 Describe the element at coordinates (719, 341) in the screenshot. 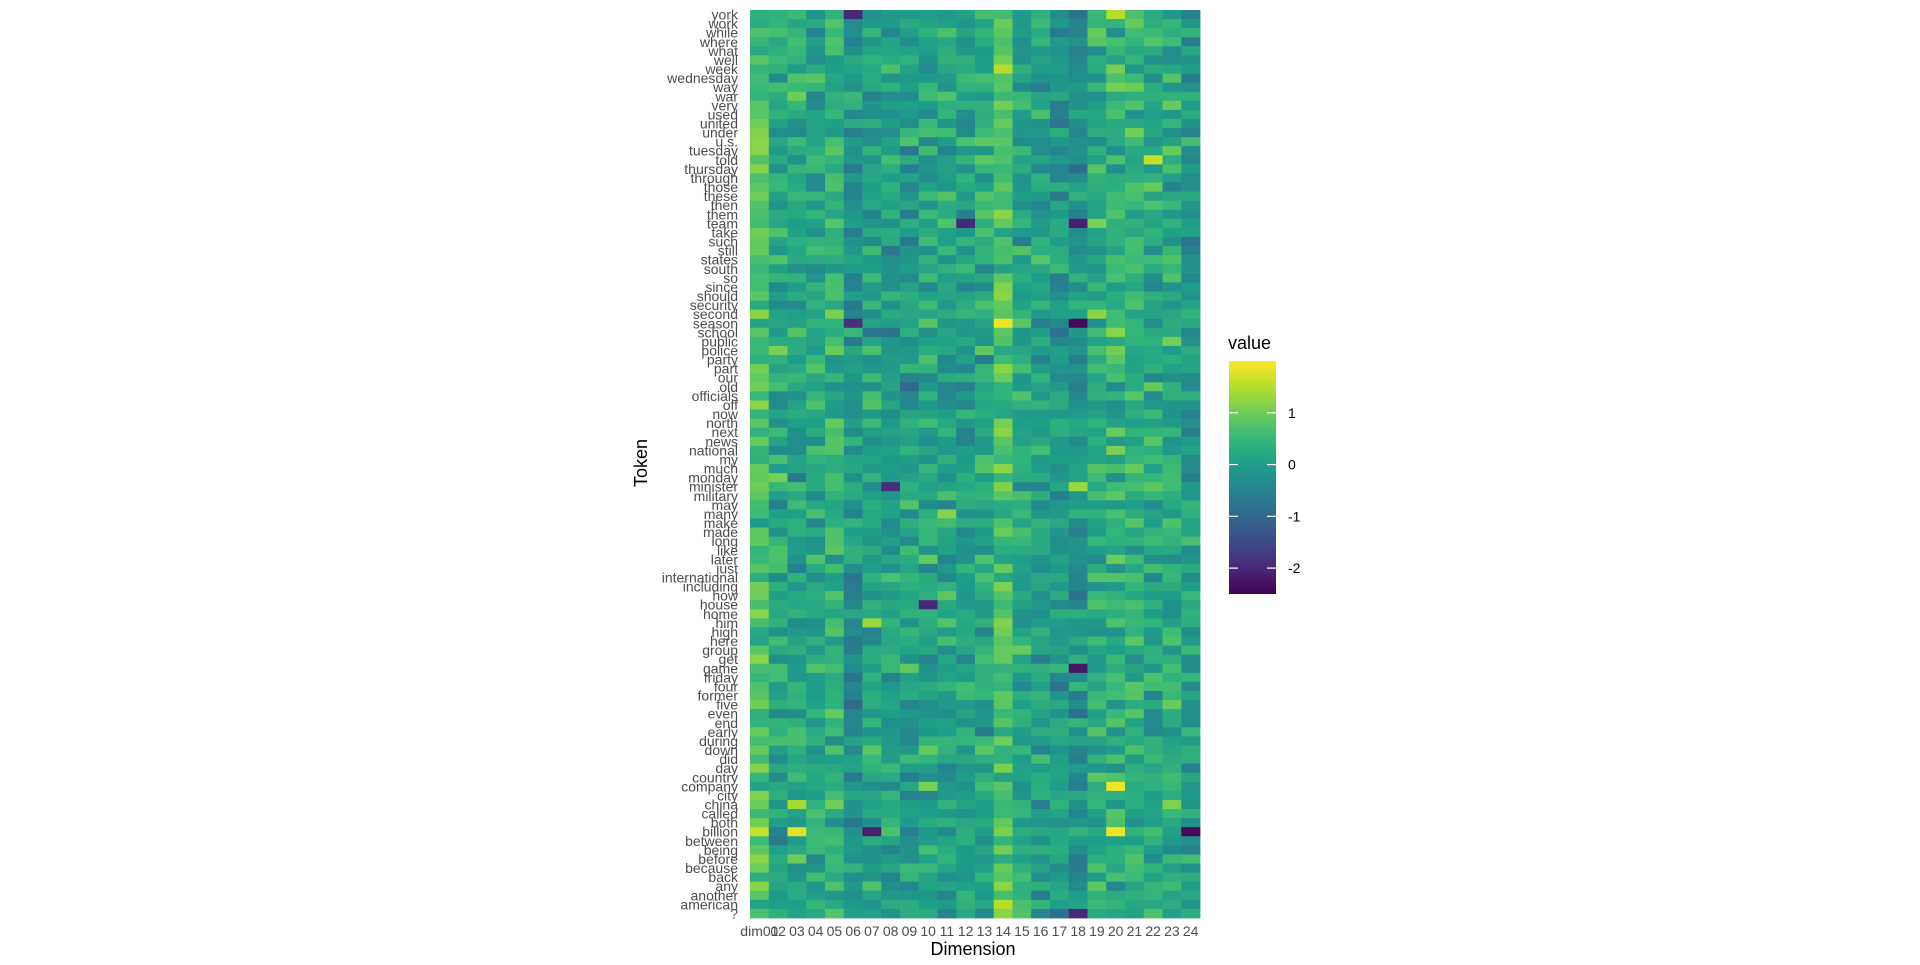

I see `y-tick-label: public` at that location.